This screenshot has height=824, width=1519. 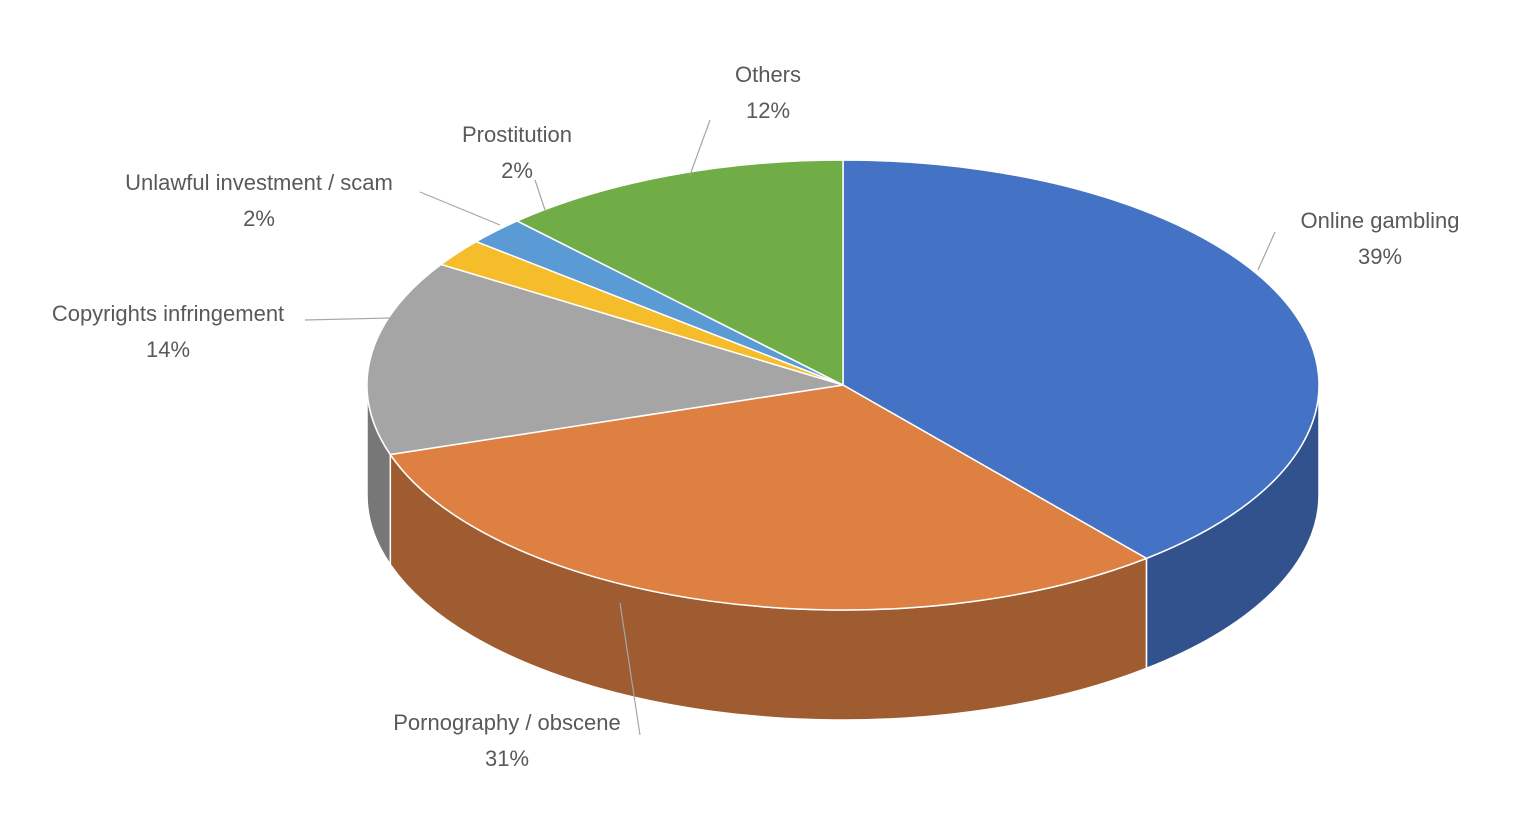 I want to click on category-label: Prostitution, so click(x=517, y=134).